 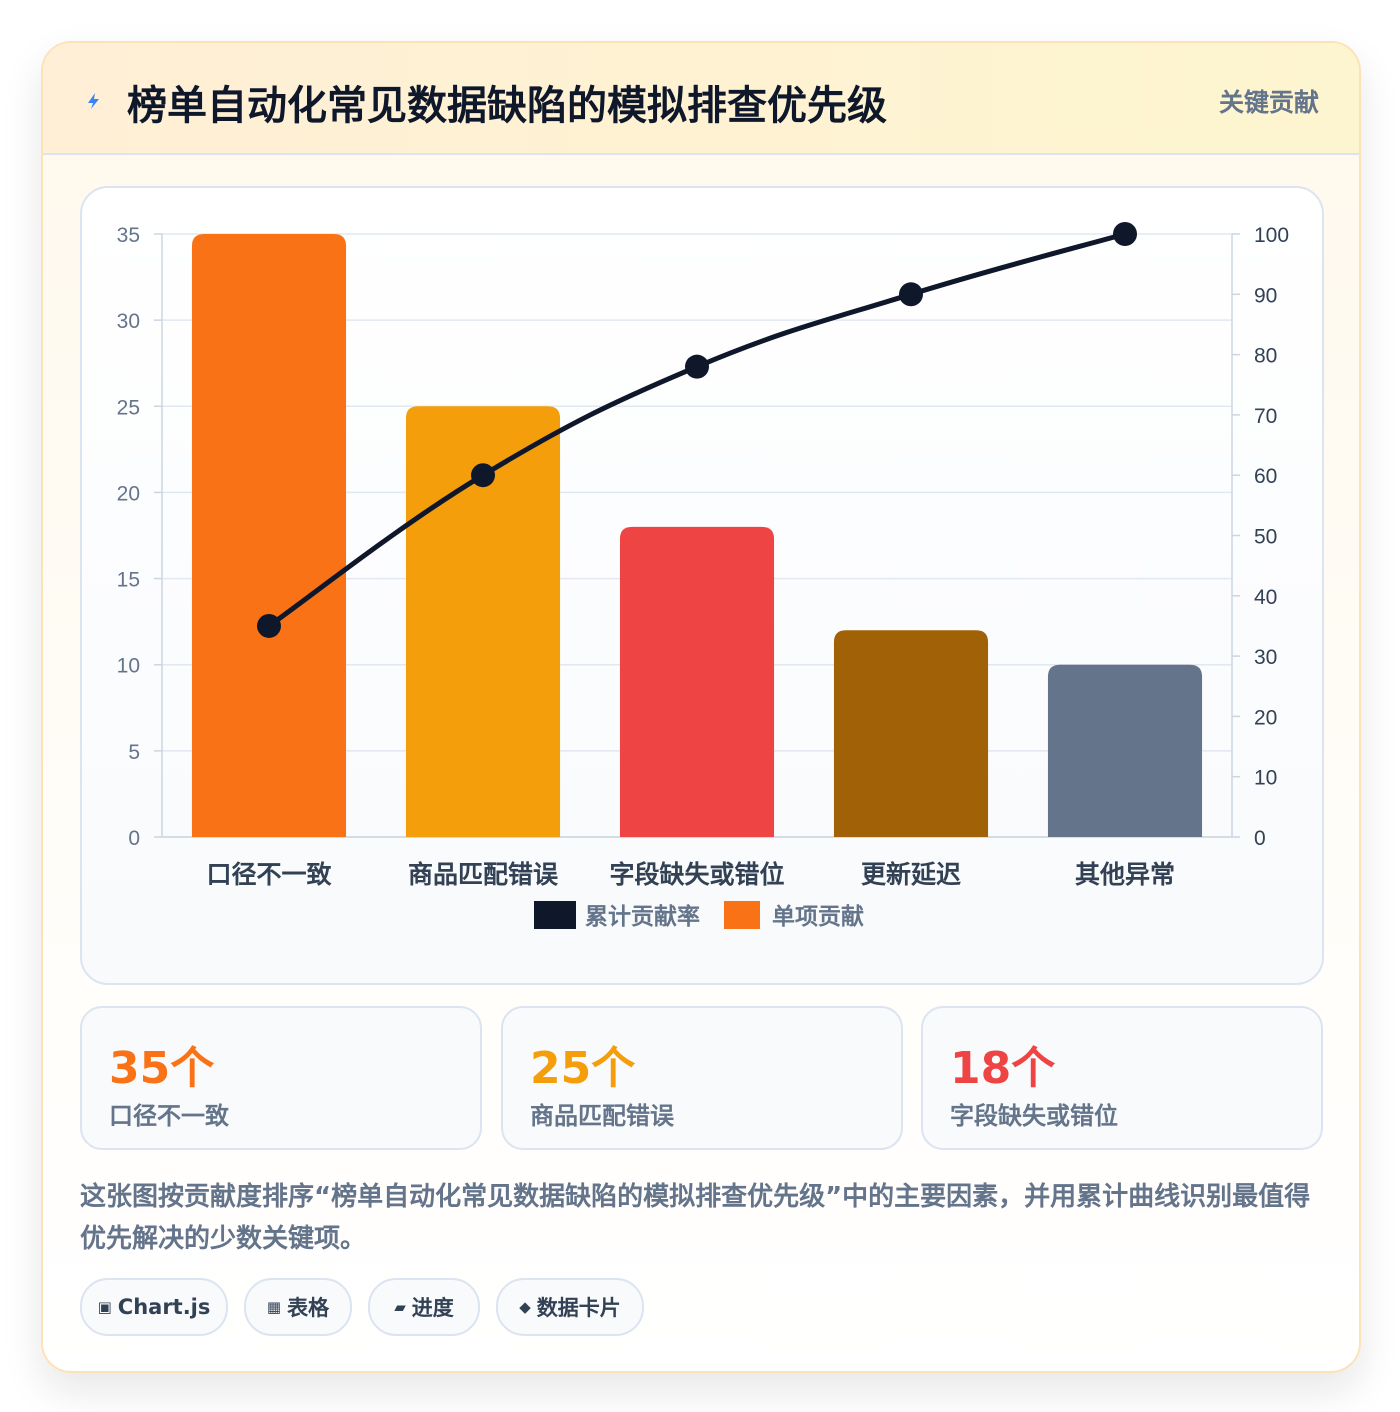 I want to click on stat-card: 18个 字段缺失或错位, so click(x=1122, y=1078).